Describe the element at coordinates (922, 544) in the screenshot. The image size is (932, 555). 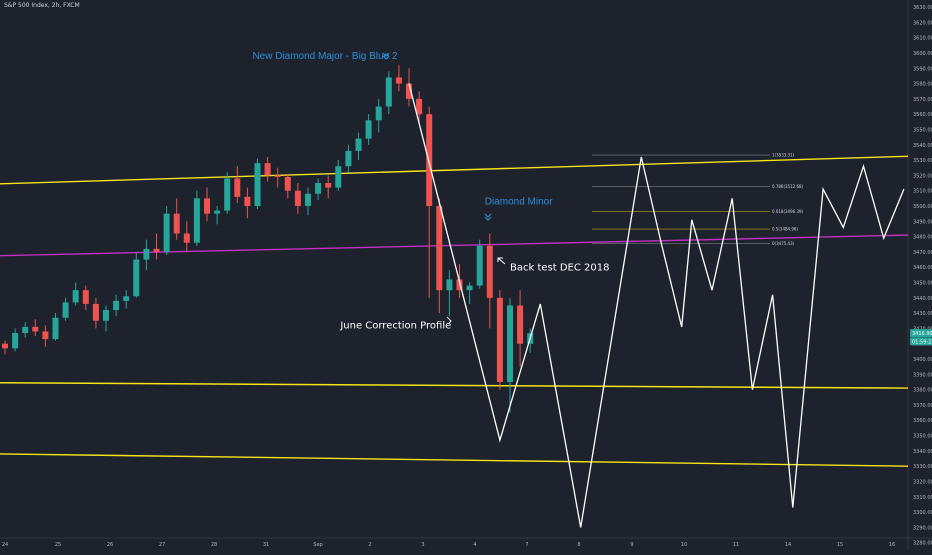
I see `y-tick-label: 3280.00` at that location.